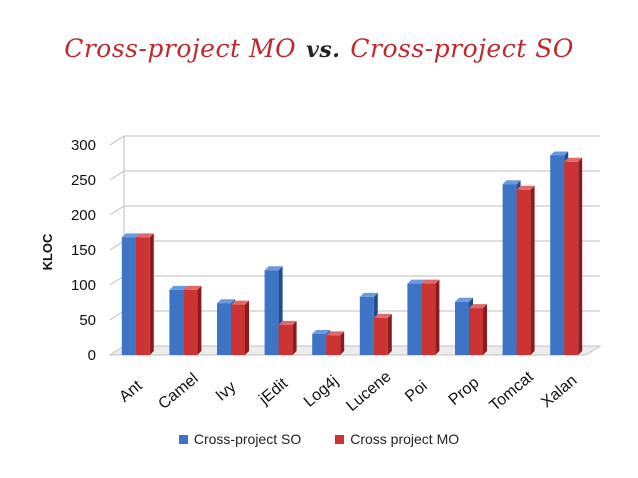  I want to click on y-axis-ticks: 0 50 100 150 200 250 300, so click(83, 250).